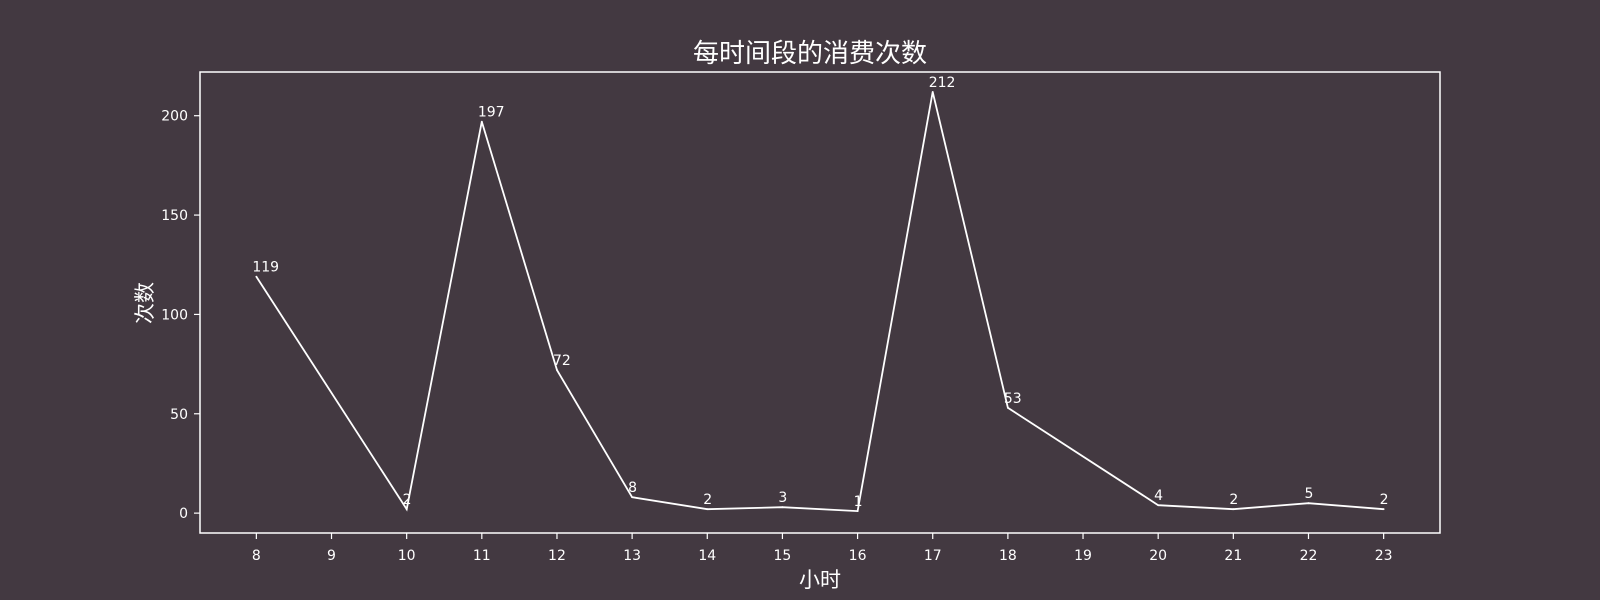 The image size is (1600, 600). What do you see at coordinates (933, 556) in the screenshot?
I see `x-tick-label: 17` at bounding box center [933, 556].